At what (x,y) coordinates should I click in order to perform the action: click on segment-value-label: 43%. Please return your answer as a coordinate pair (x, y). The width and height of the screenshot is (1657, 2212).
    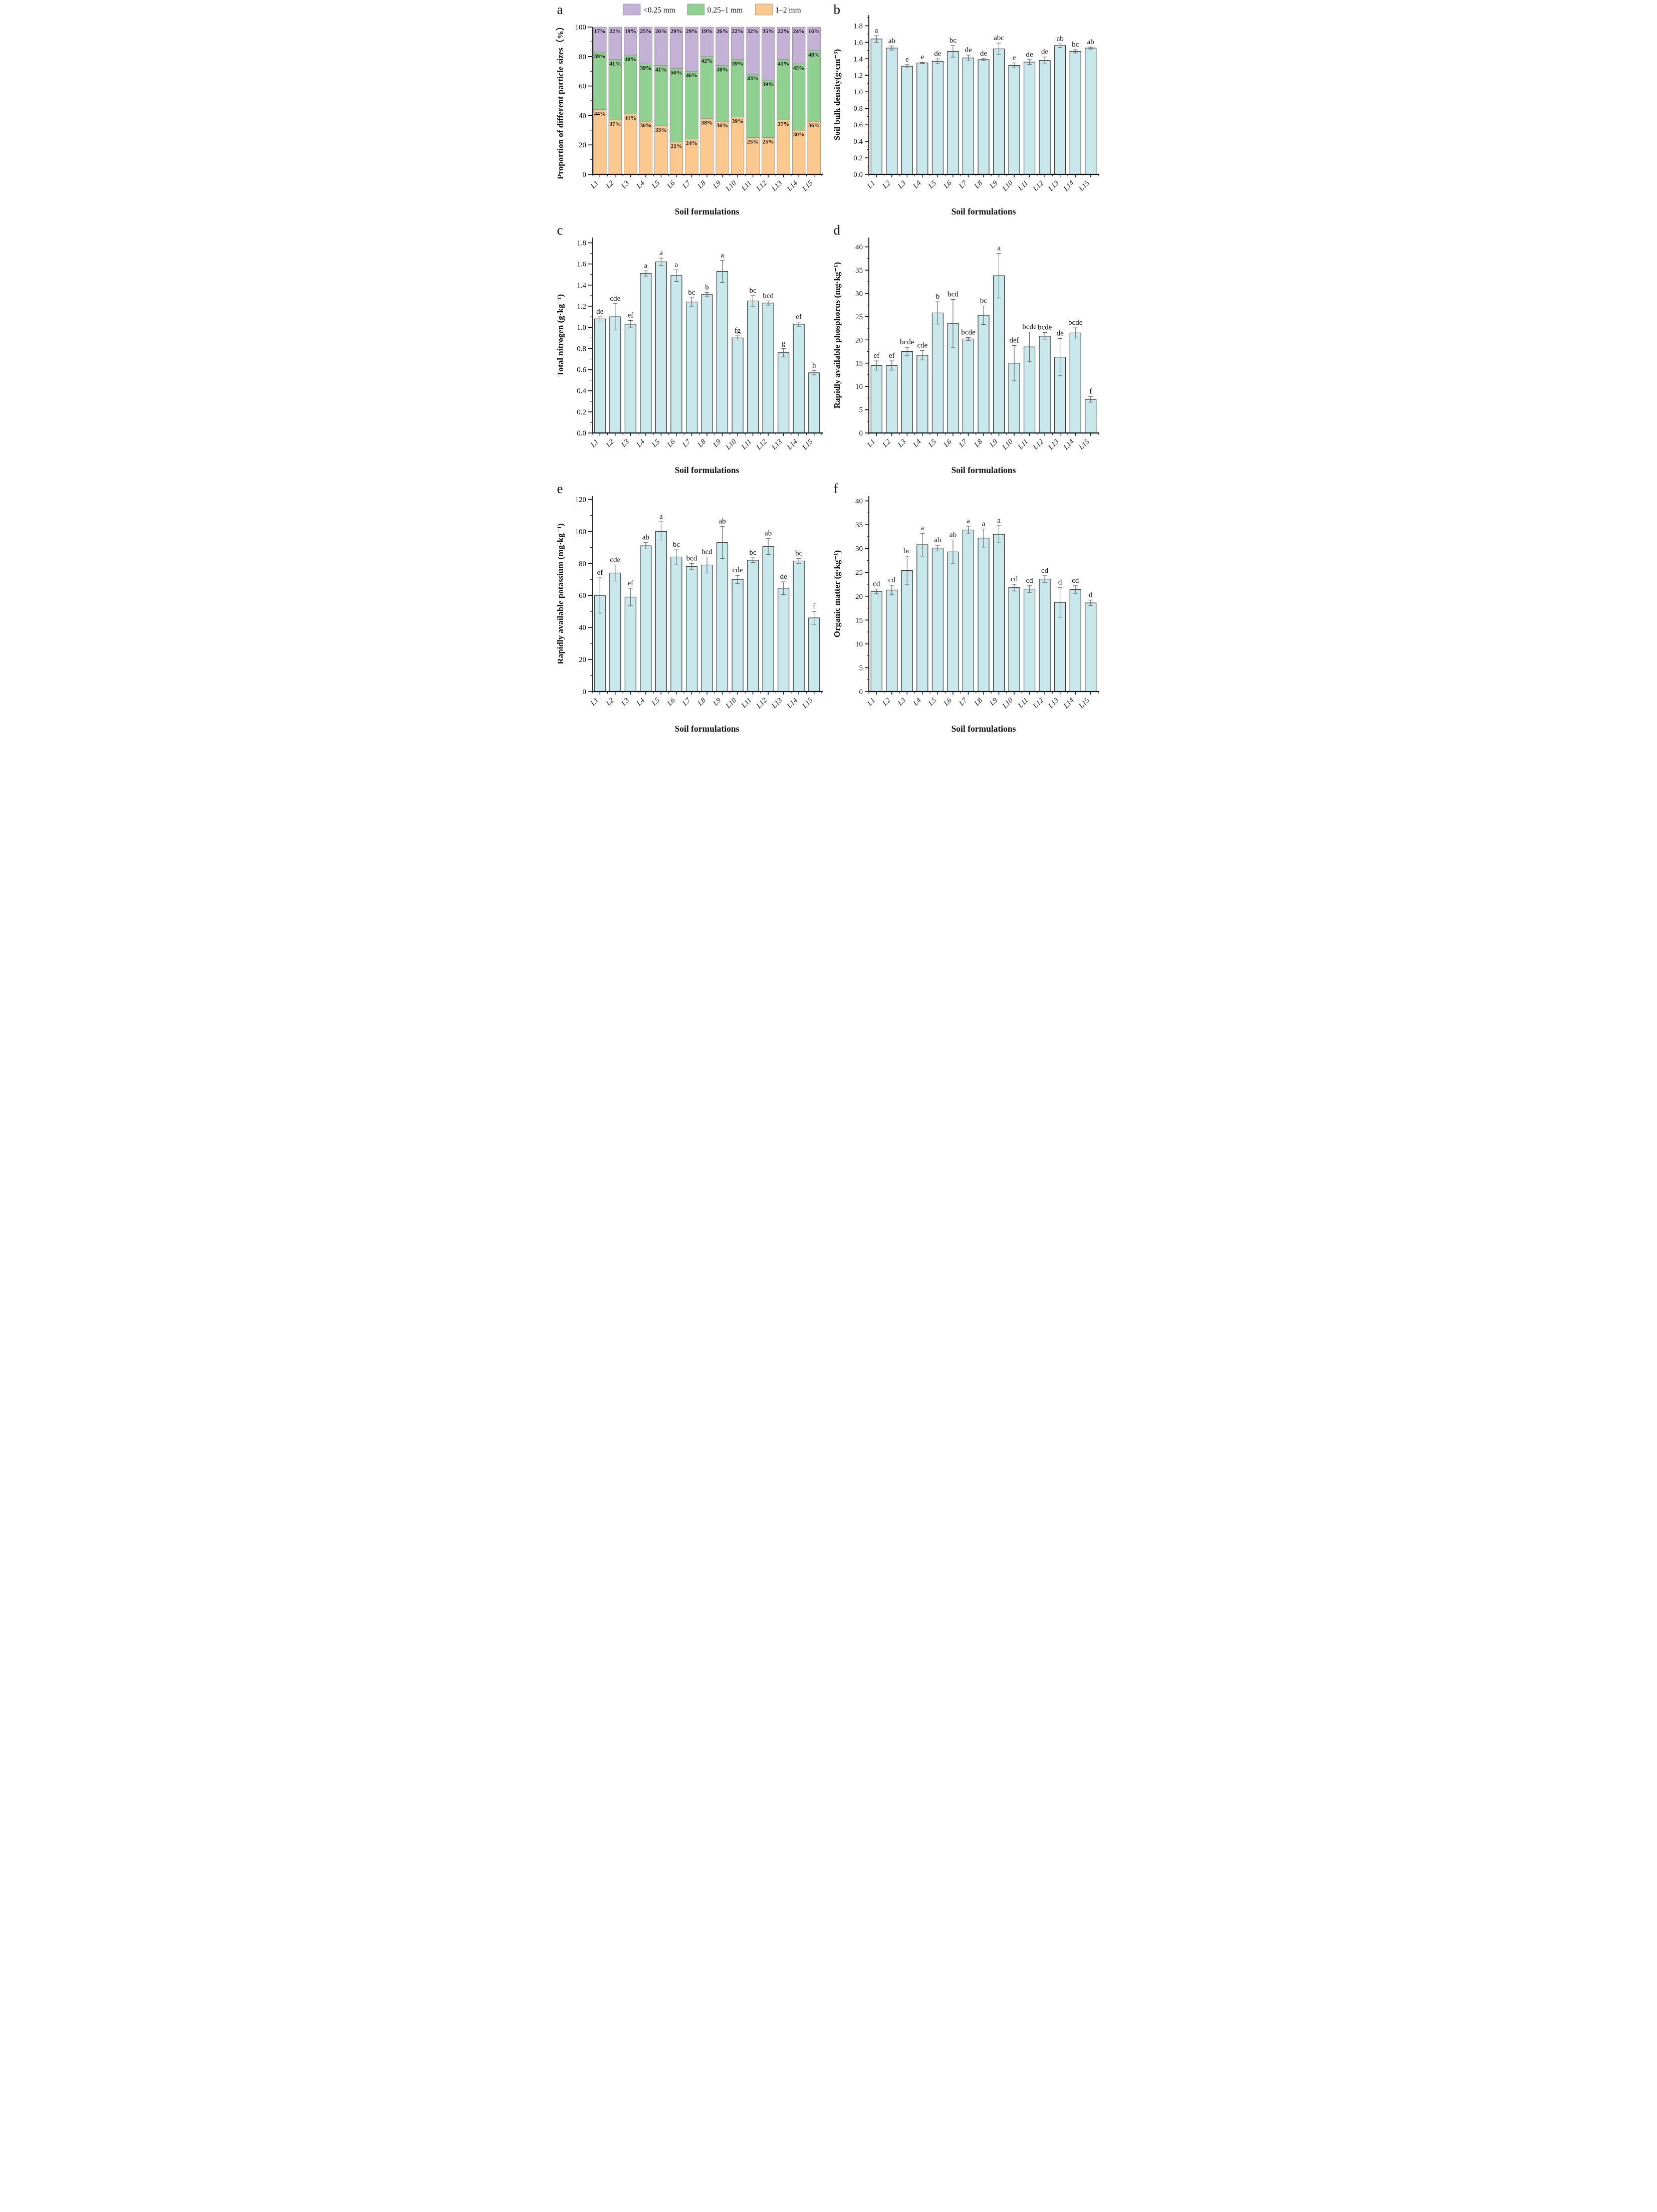
    Looking at the image, I should click on (753, 79).